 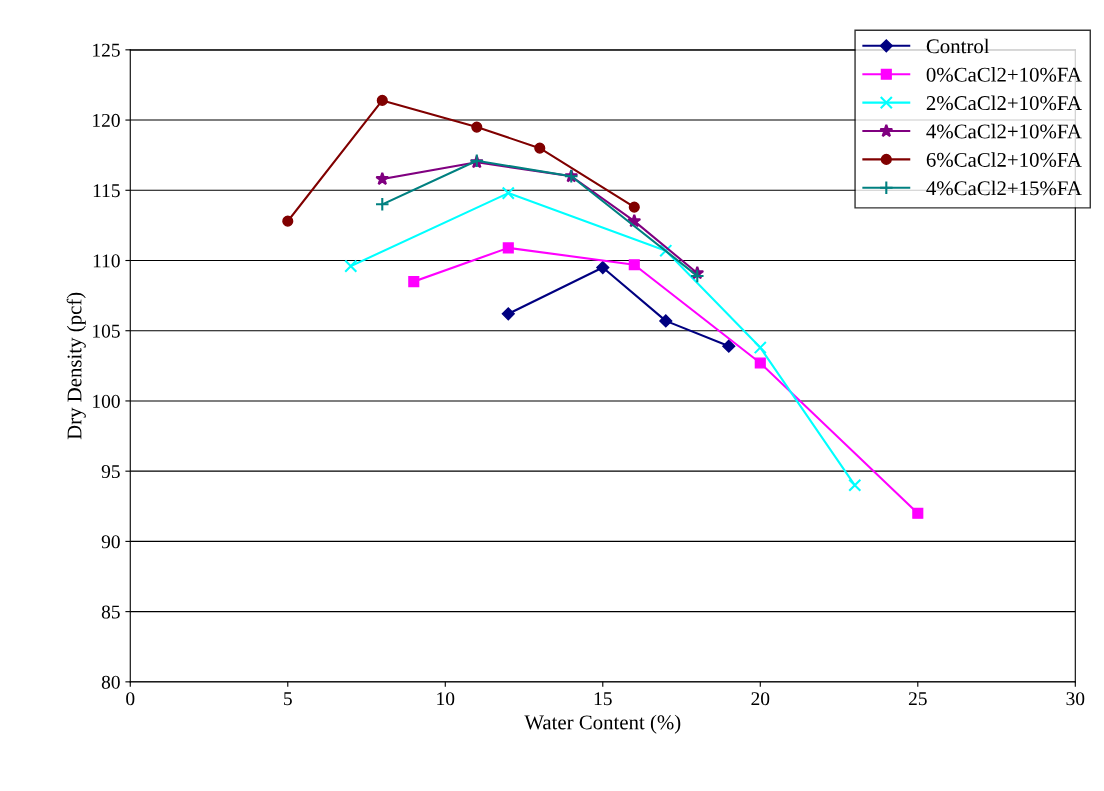 What do you see at coordinates (1075, 699) in the screenshot?
I see `x-tick-label: 30` at bounding box center [1075, 699].